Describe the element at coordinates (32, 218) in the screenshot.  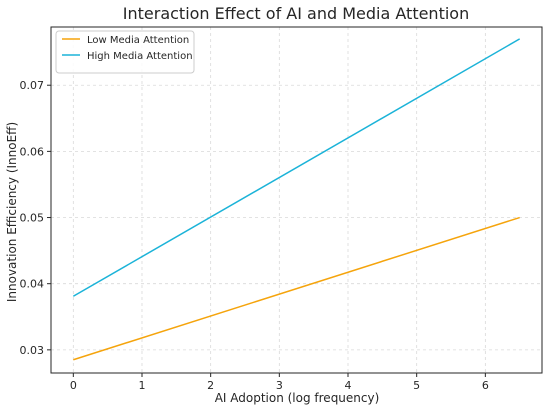
I see `y-tick-label: 0.05` at that location.